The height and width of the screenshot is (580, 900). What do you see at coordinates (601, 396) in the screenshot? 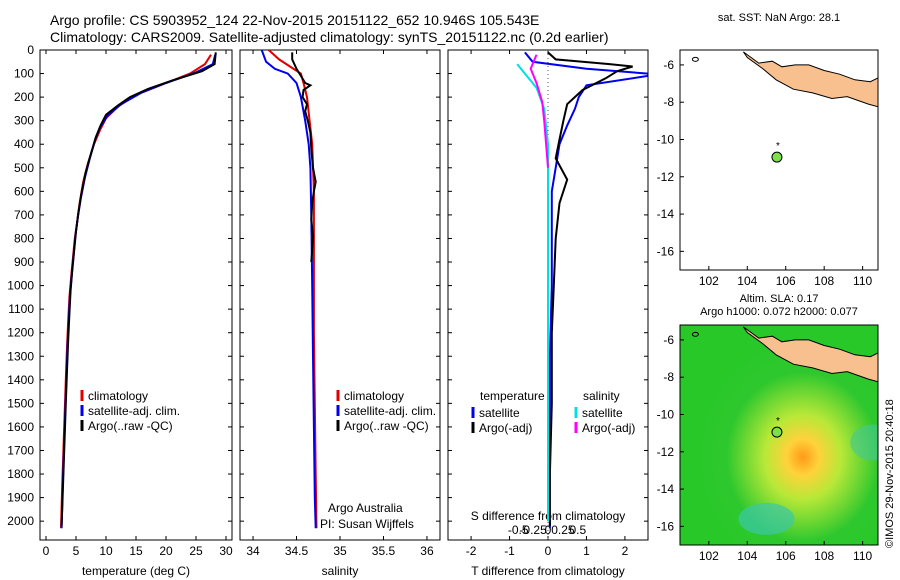
I see `legend-title-salinity: salinity` at bounding box center [601, 396].